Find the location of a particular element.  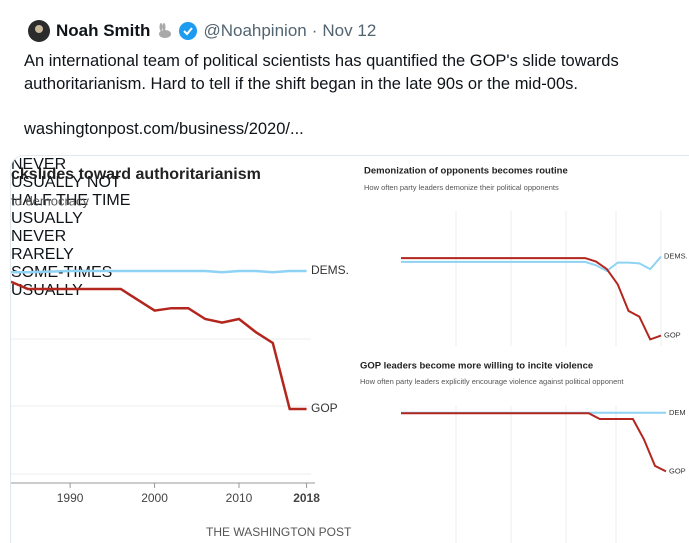

date: Nov 12 is located at coordinates (349, 30).